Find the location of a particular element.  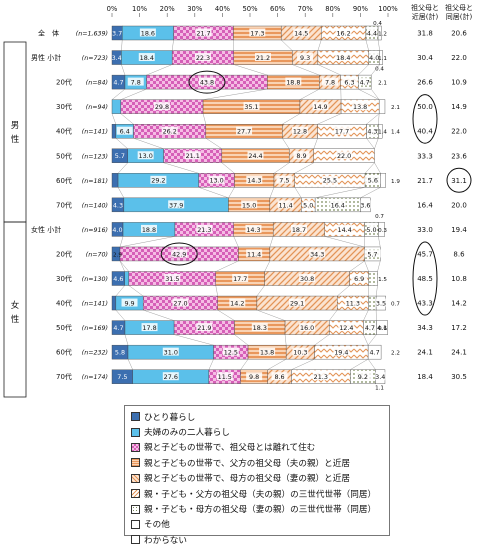

group-label: 性 is located at coordinates (15, 319).